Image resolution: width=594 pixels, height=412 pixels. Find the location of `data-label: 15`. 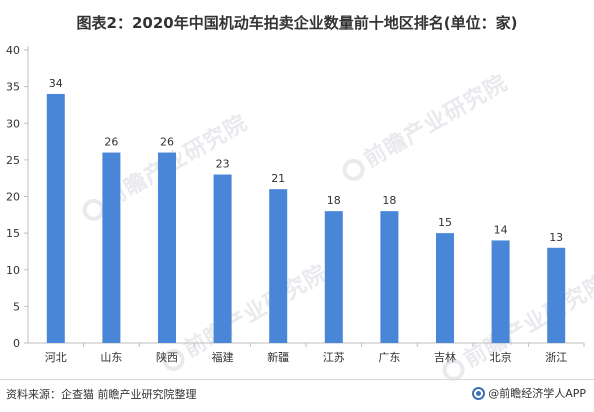

data-label: 15 is located at coordinates (445, 222).